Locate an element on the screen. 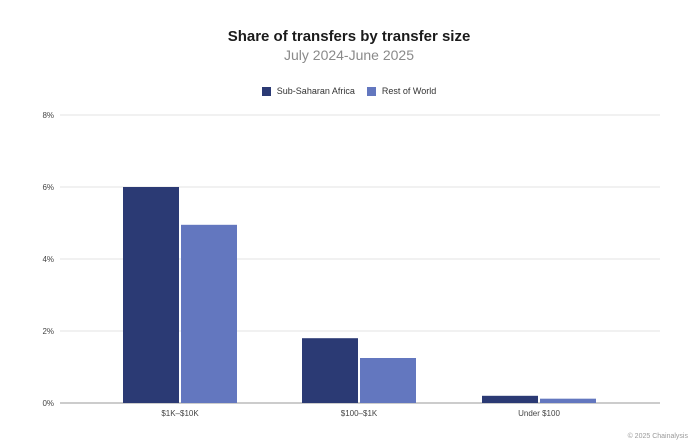 This screenshot has height=448, width=698. legend-item-rest-of-world: Rest of World is located at coordinates (401, 91).